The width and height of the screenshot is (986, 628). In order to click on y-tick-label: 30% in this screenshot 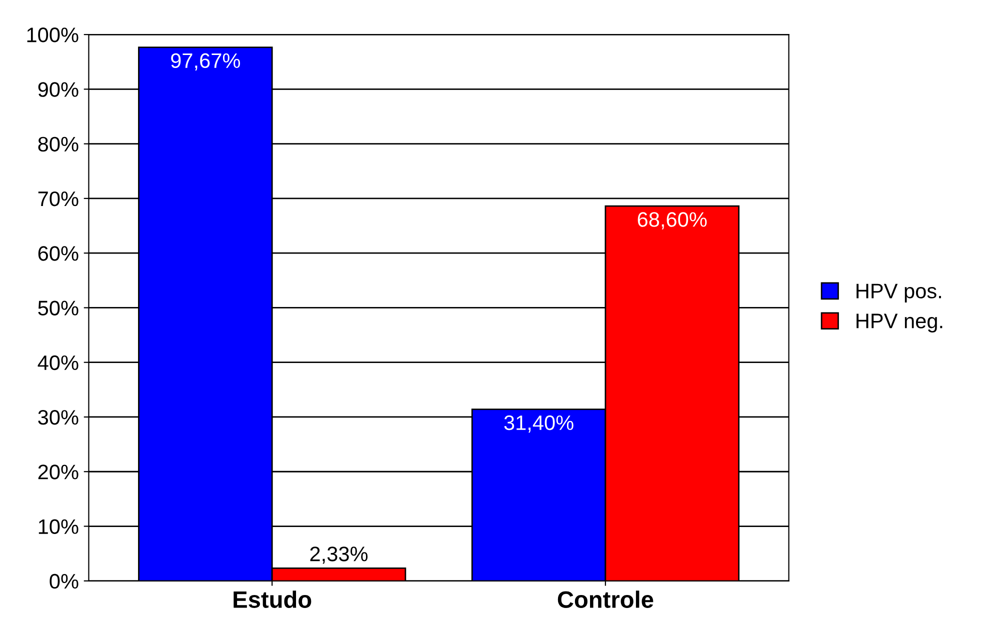, I will do `click(58, 417)`.